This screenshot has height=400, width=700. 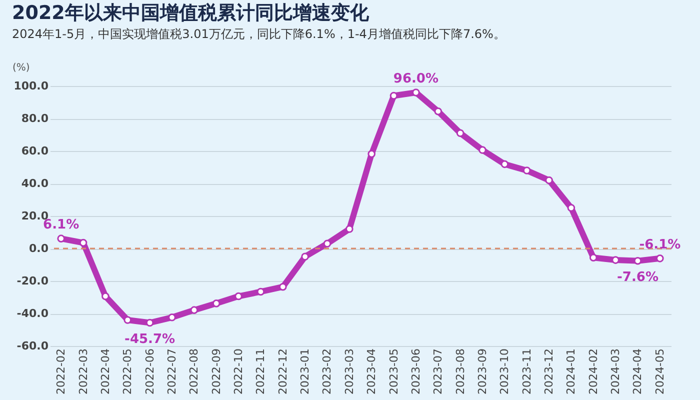 I want to click on x-tick-label: 2023-02, so click(x=327, y=371).